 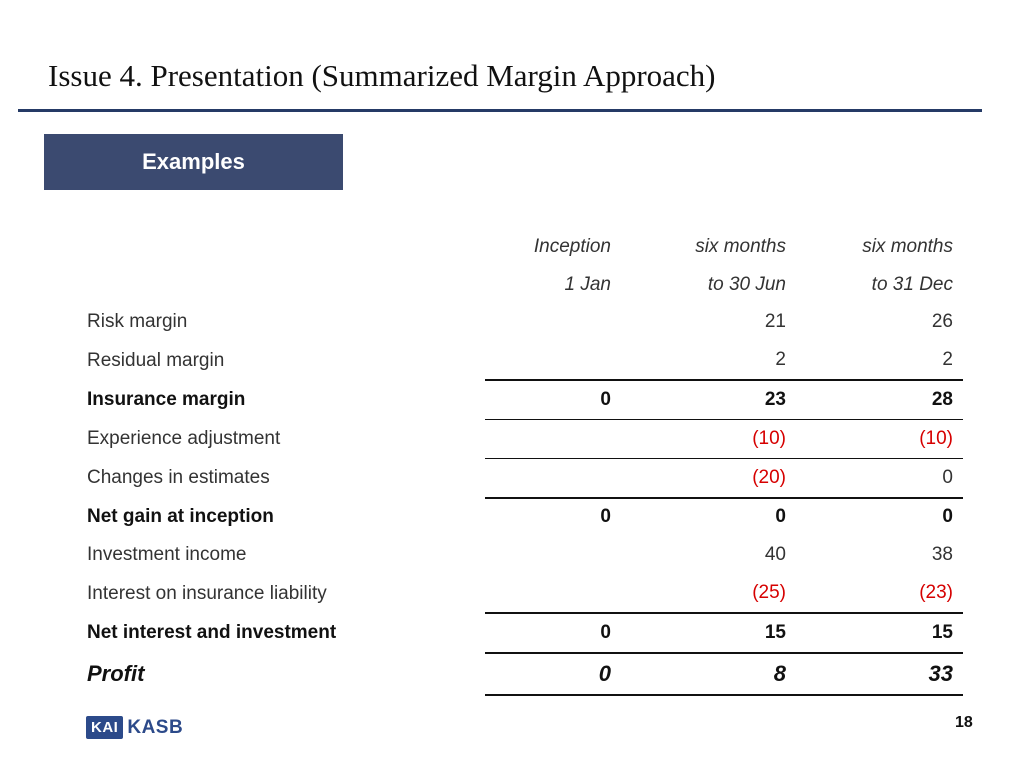 I want to click on page-number: 18, so click(x=964, y=722).